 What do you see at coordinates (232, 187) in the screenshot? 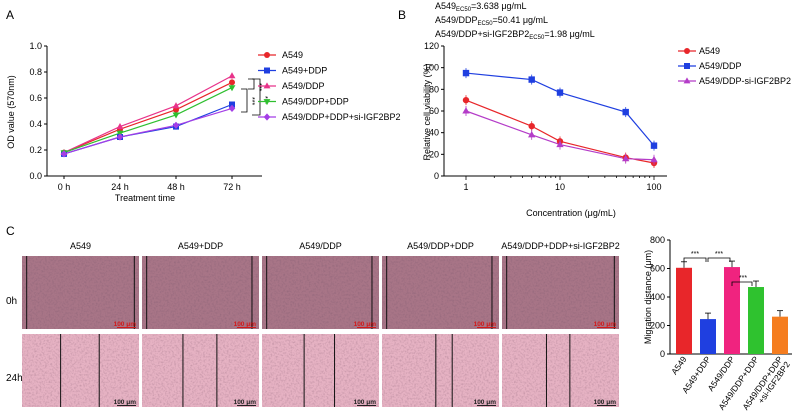
I see `chart-a-xtick-label: 72 h` at bounding box center [232, 187].